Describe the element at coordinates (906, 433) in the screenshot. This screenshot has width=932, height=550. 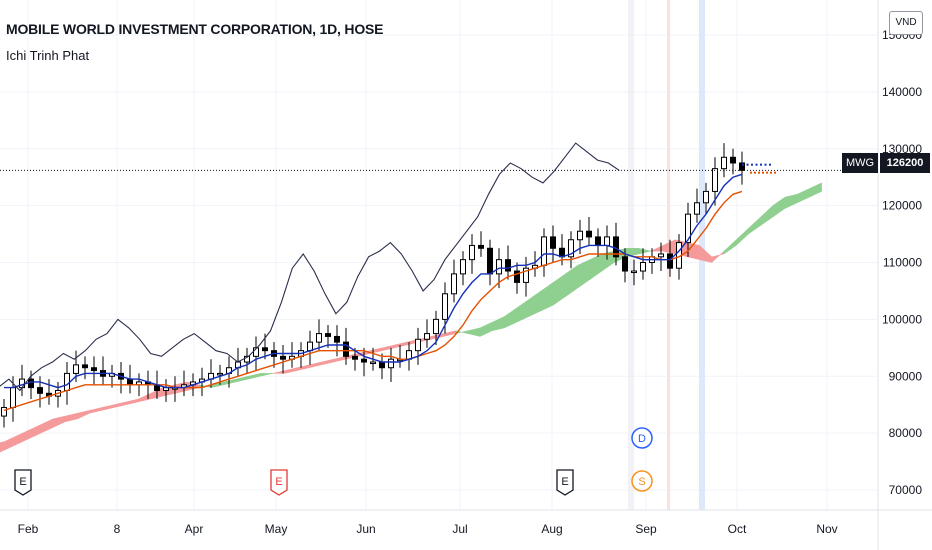
I see `y-tick-label: 80000` at that location.